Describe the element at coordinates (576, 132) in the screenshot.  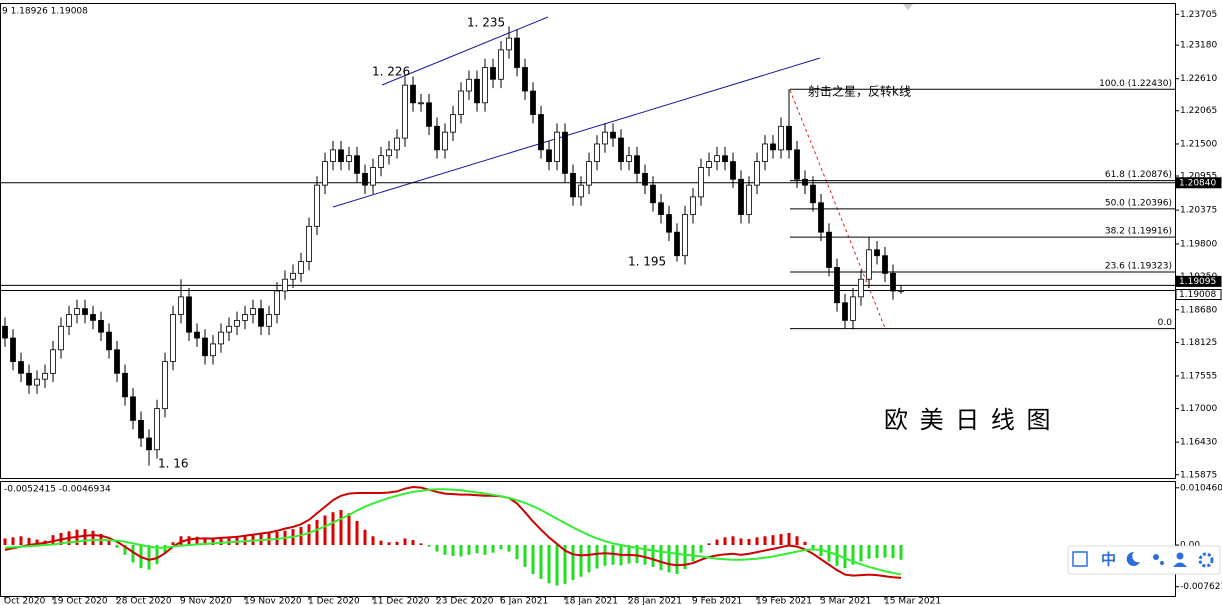
I see `channel-line` at that location.